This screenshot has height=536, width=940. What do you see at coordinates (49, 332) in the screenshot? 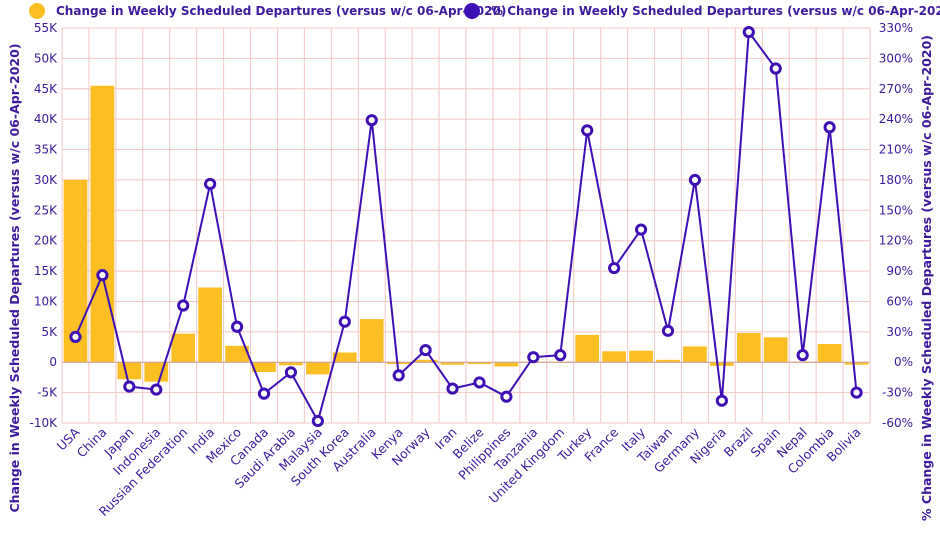
I see `left-tick-label: 5K` at bounding box center [49, 332].